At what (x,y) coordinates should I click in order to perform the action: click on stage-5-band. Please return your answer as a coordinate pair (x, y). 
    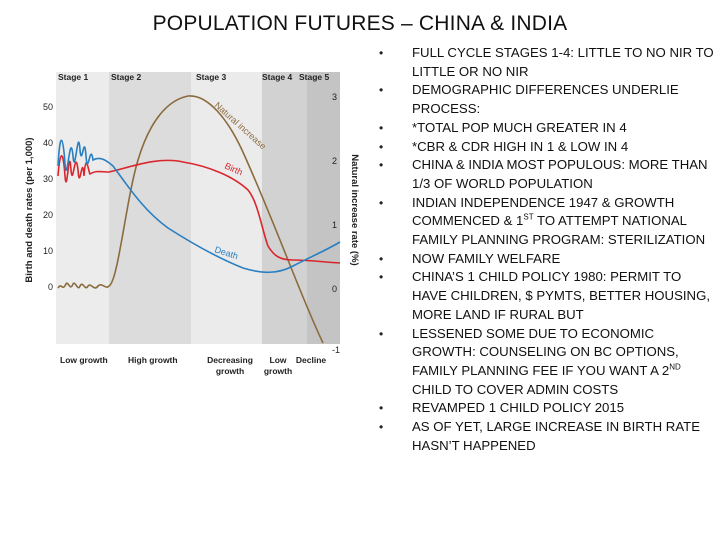
    Looking at the image, I should click on (323, 208).